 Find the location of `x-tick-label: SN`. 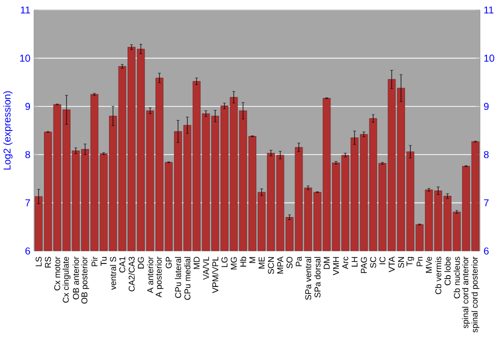

x-tick-label: SN is located at coordinates (401, 262).